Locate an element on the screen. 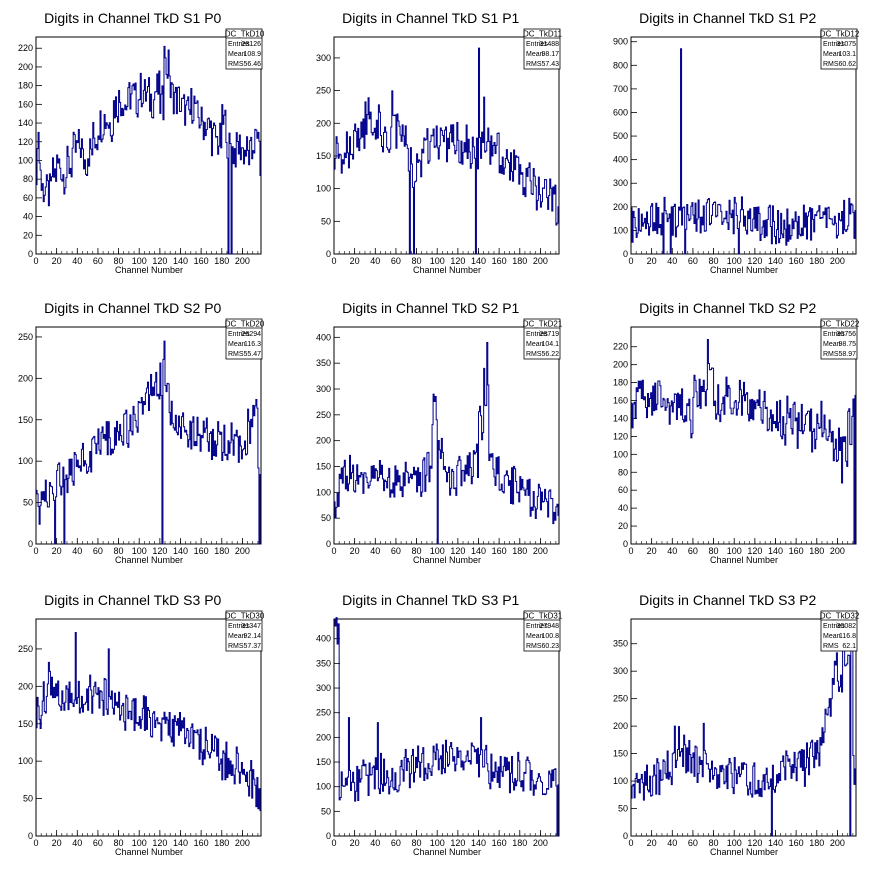 The image size is (896, 874). y-tick-label: 500 is located at coordinates (620, 136).